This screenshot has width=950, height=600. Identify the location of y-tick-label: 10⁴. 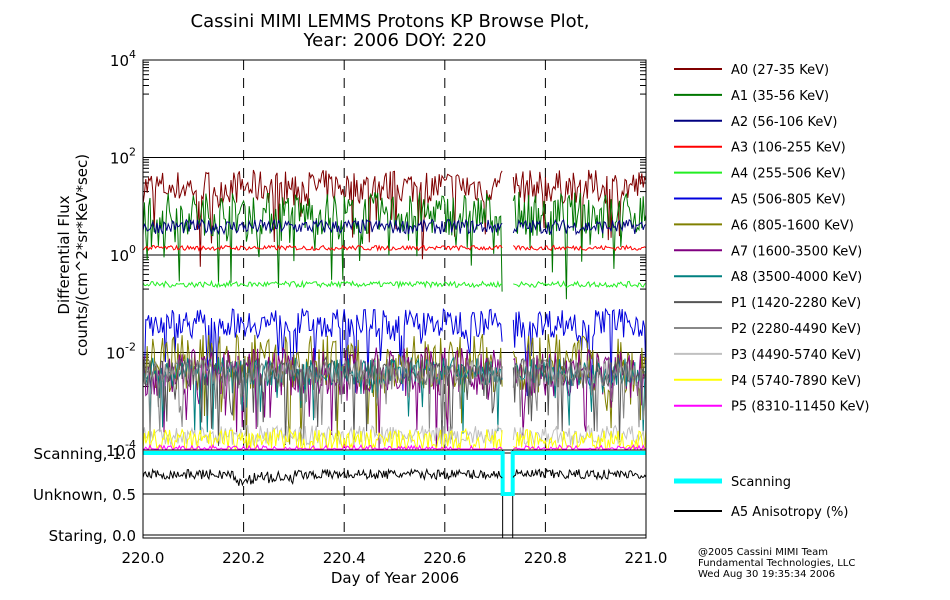
(123, 59).